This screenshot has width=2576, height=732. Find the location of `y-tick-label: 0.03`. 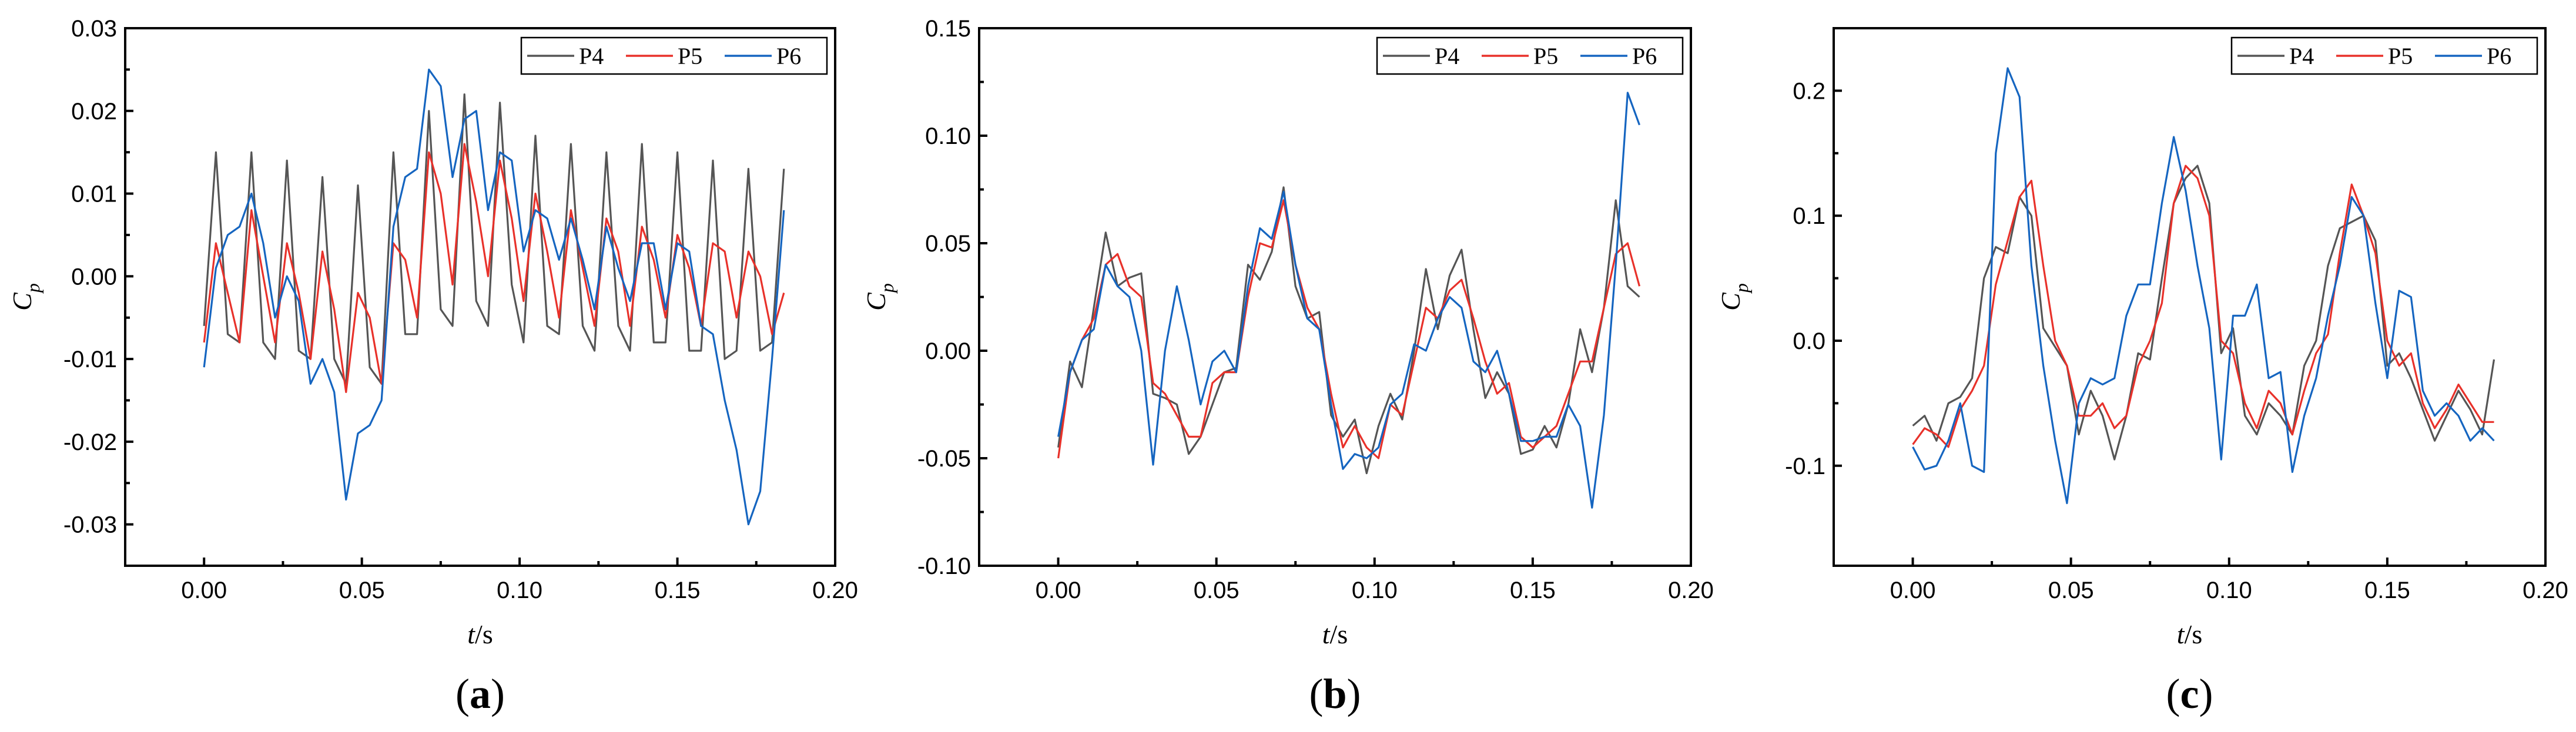

y-tick-label: 0.03 is located at coordinates (94, 29).